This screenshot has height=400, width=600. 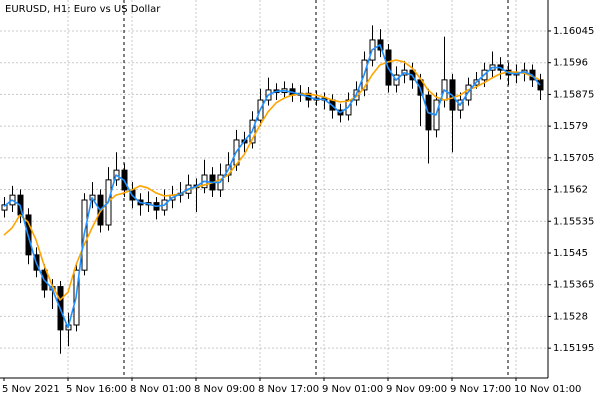 I want to click on x-tick-label: 5 Nov 16:00, so click(x=96, y=389).